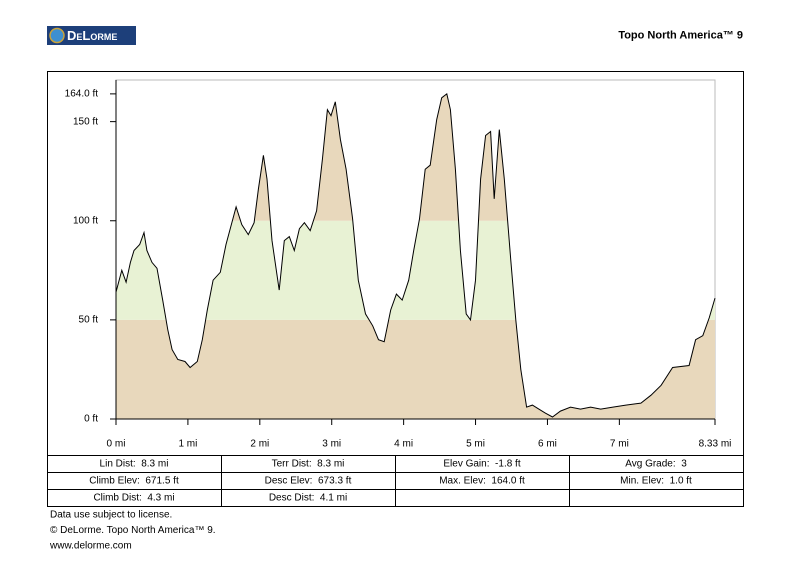 This screenshot has width=791, height=578. Describe the element at coordinates (308, 464) in the screenshot. I see `stat-cell: Terr Dist: 8.3 mi` at that location.